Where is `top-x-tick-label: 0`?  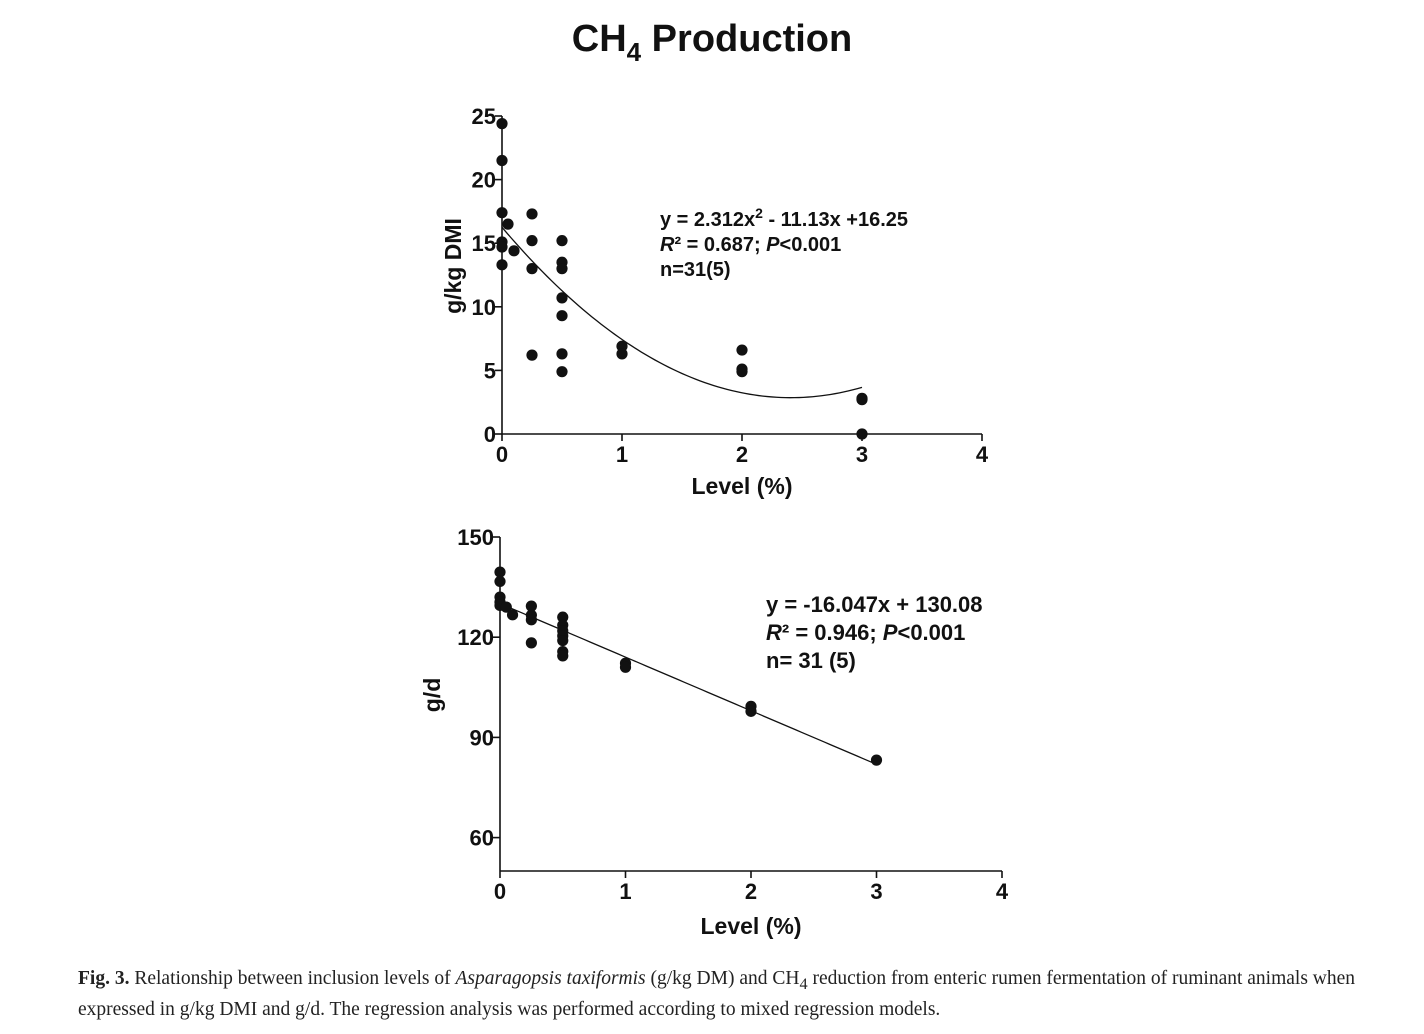 top-x-tick-label: 0 is located at coordinates (502, 454).